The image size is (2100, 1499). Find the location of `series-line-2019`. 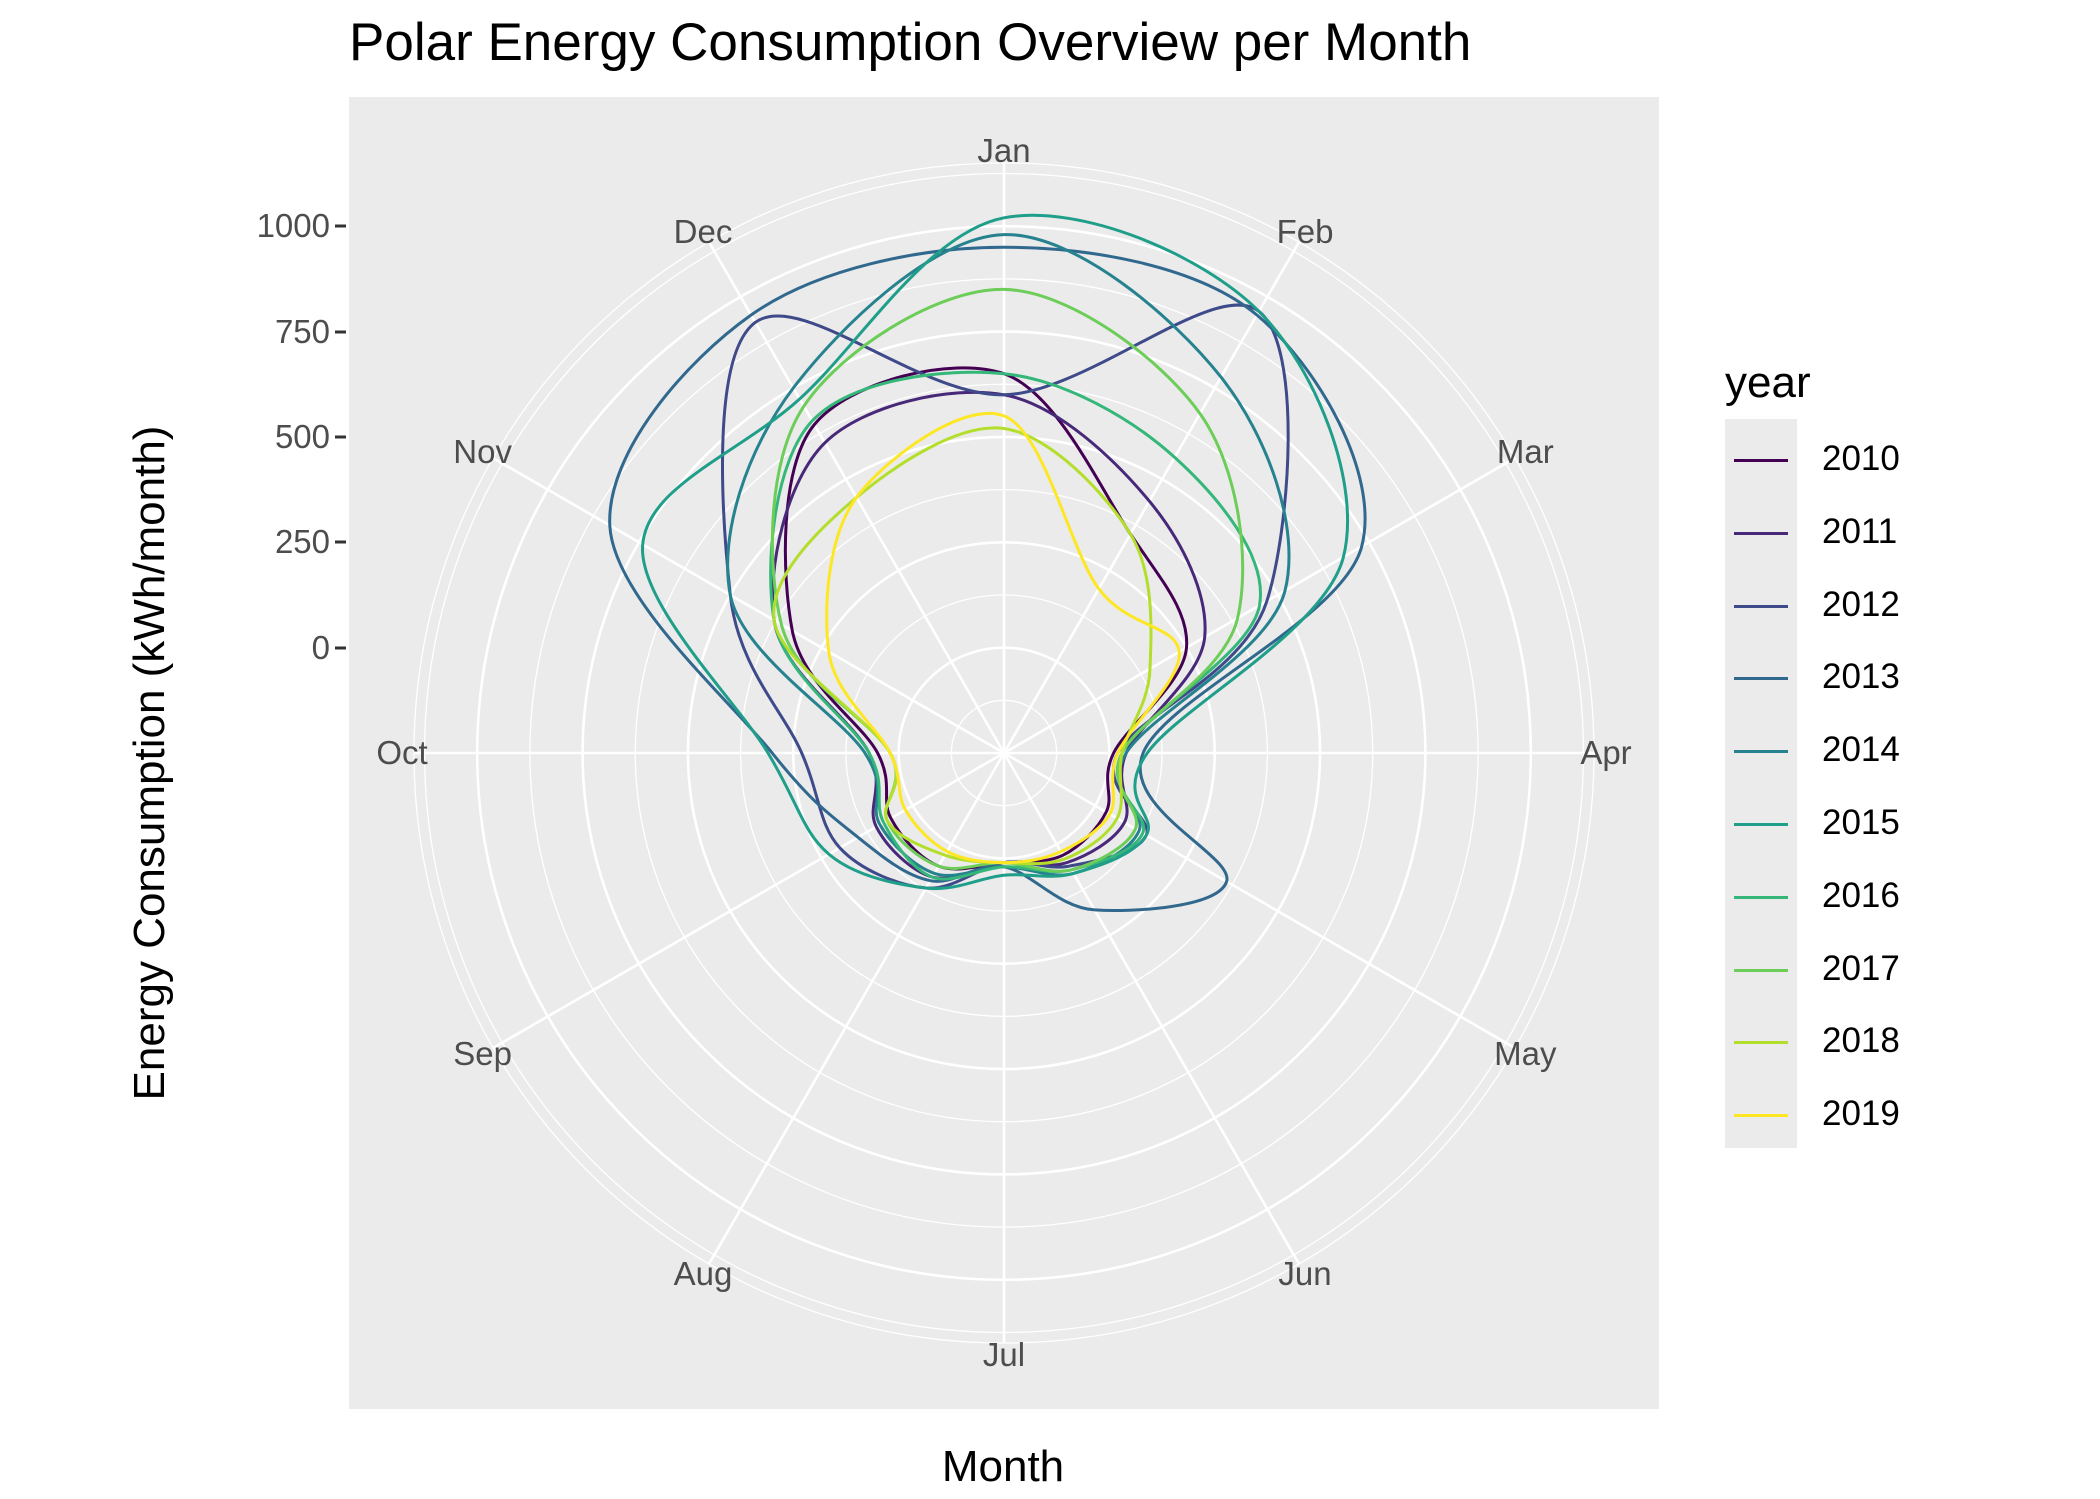

series-line-2019 is located at coordinates (1003, 638).